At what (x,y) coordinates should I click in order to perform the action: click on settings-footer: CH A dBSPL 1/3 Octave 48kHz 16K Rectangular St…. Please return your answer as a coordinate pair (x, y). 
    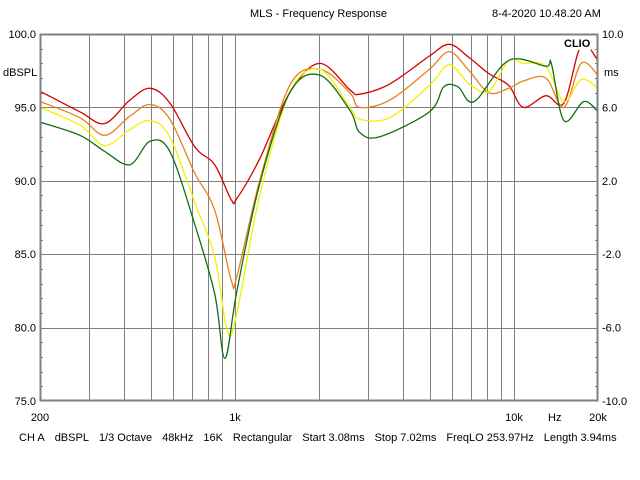
    Looking at the image, I should click on (318, 438).